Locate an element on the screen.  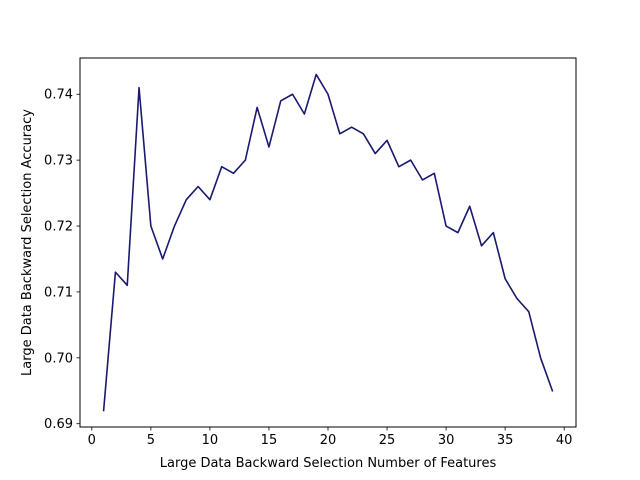
x-tick-label: 15 is located at coordinates (269, 440).